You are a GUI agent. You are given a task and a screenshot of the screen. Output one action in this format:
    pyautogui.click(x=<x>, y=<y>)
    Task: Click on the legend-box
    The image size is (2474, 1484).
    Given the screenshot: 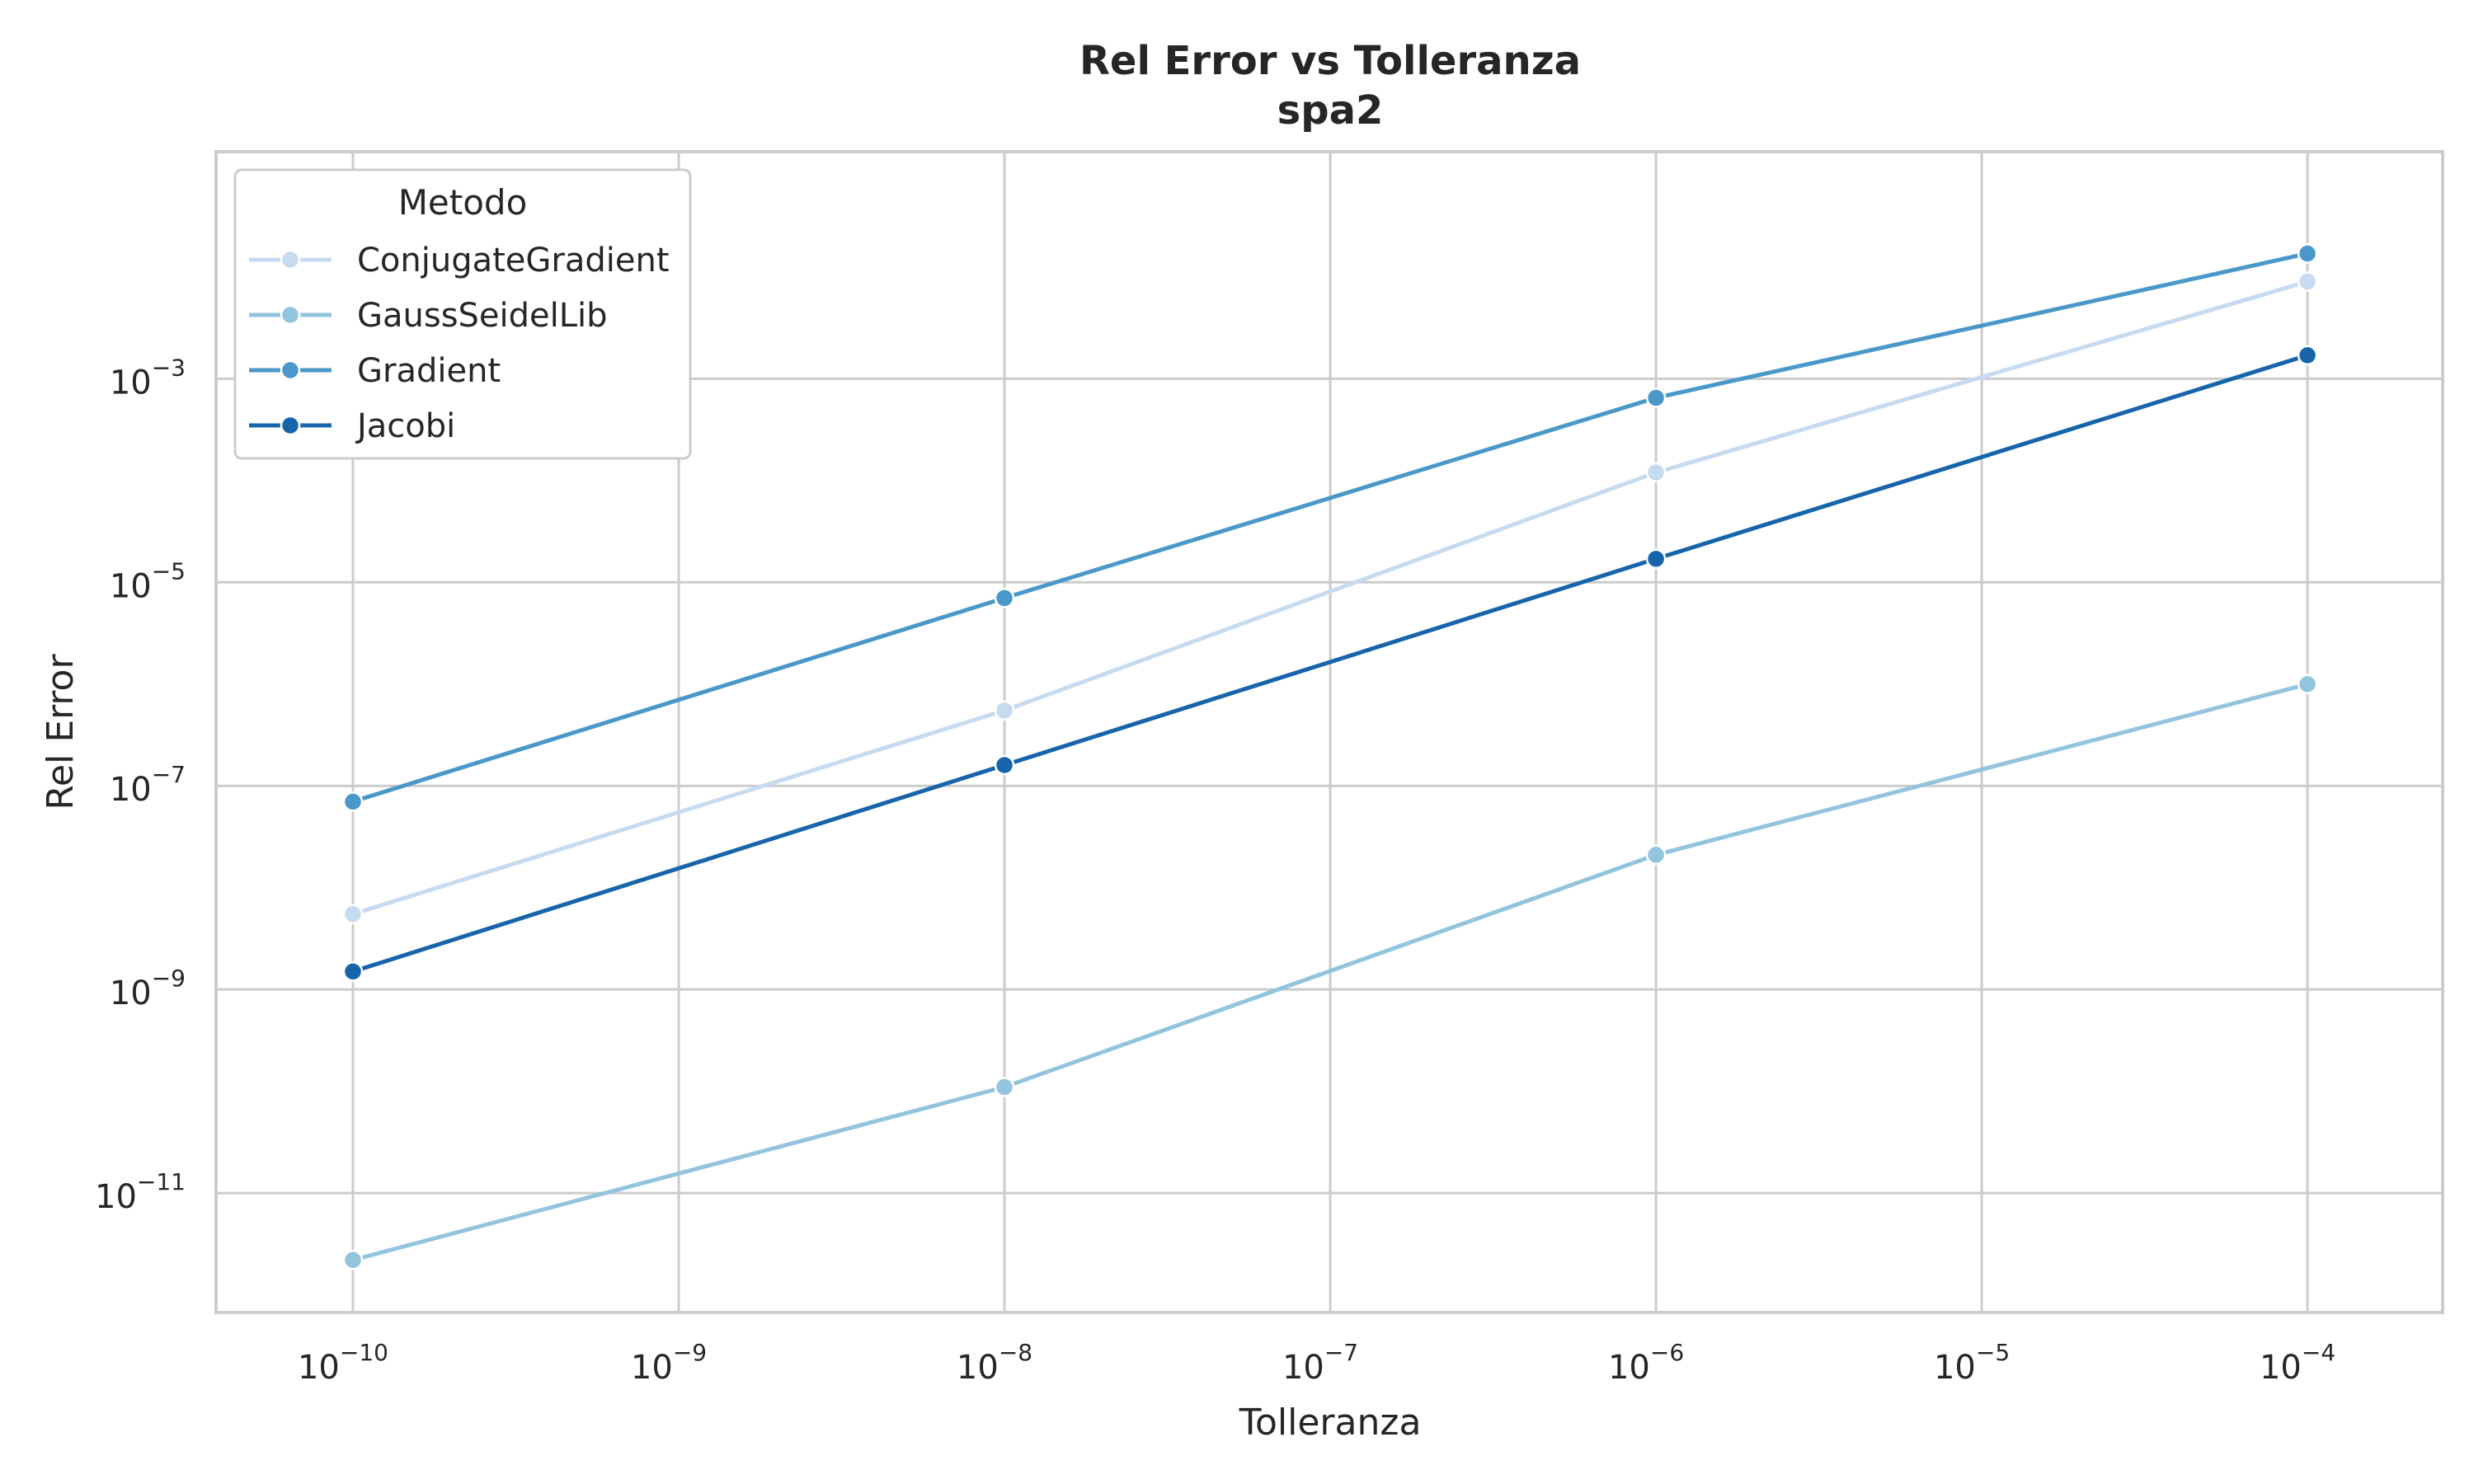 What is the action you would take?
    pyautogui.click(x=462, y=314)
    